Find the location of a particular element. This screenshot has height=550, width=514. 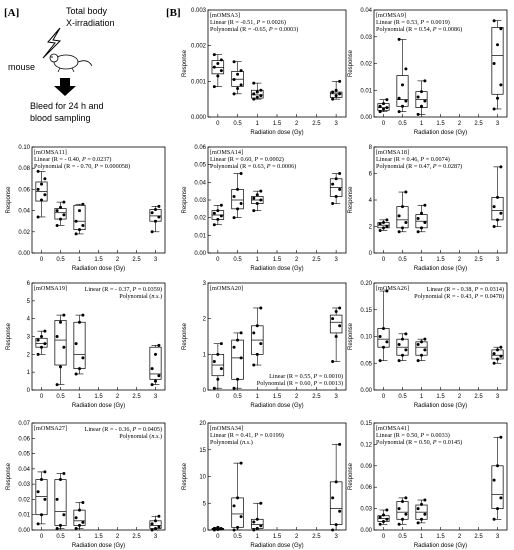

x-tick-label: 2 is located at coordinates (460, 537).